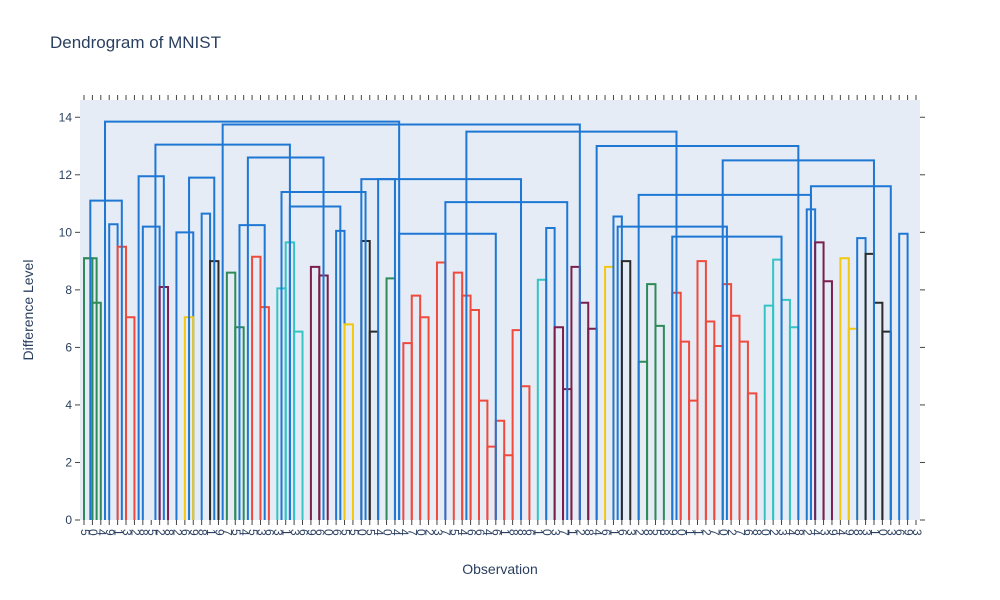 The width and height of the screenshot is (1000, 600). I want to click on y-tick-label: 6, so click(68, 347).